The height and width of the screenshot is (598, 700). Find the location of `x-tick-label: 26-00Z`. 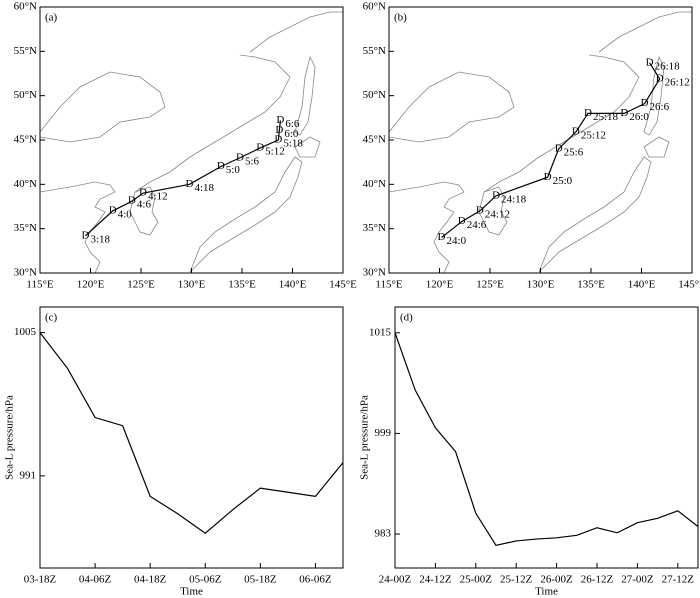

x-tick-label: 26-00Z is located at coordinates (556, 580).